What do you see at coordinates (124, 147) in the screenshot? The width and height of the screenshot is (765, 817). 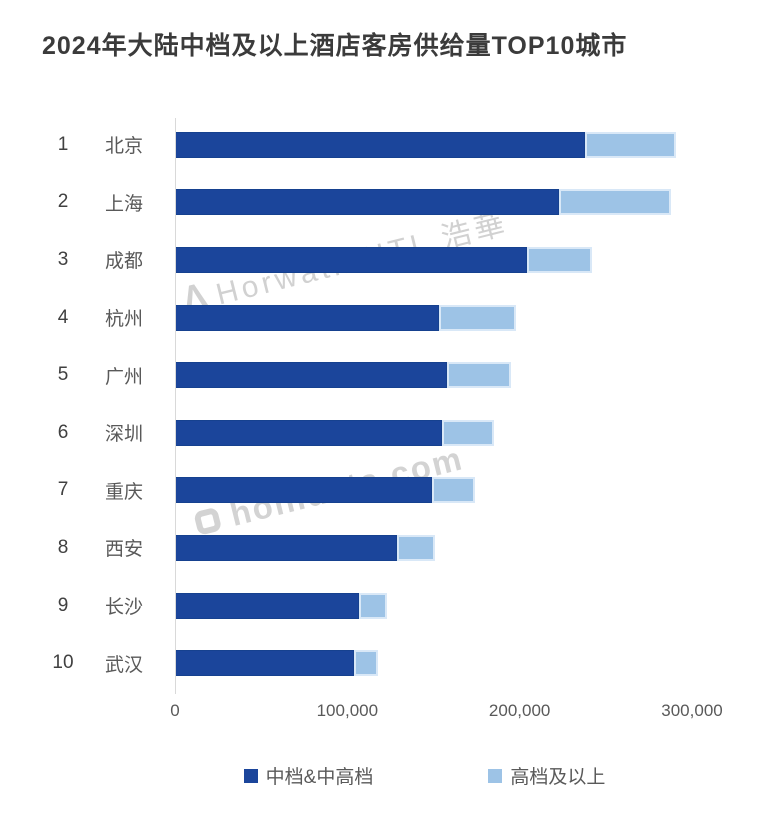 I see `city-label: 北京` at bounding box center [124, 147].